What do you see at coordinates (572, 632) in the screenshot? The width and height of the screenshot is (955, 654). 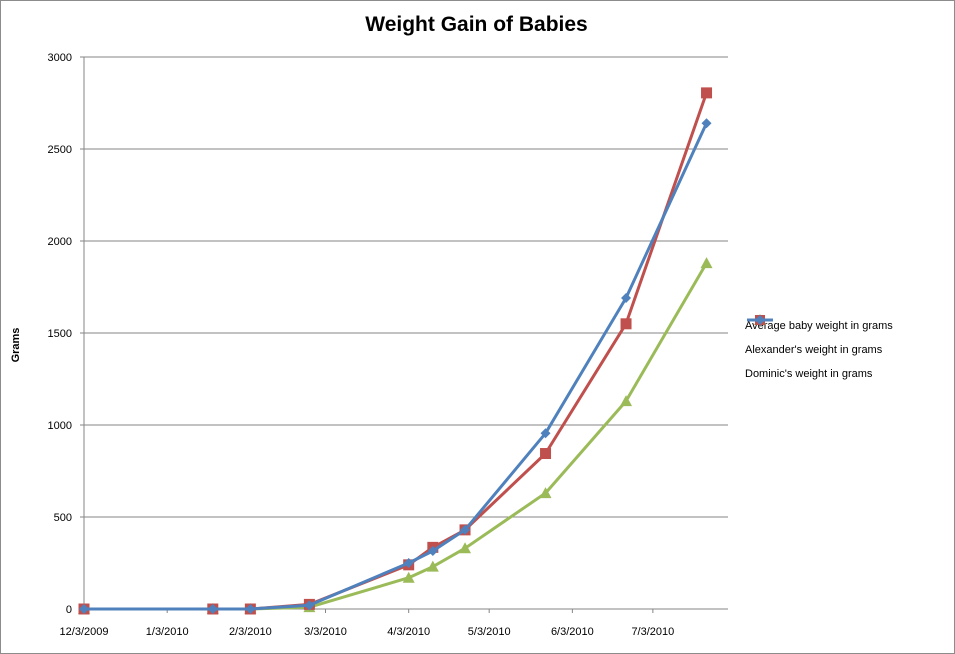 I see `x-tick-label: 6/3/2010` at bounding box center [572, 632].